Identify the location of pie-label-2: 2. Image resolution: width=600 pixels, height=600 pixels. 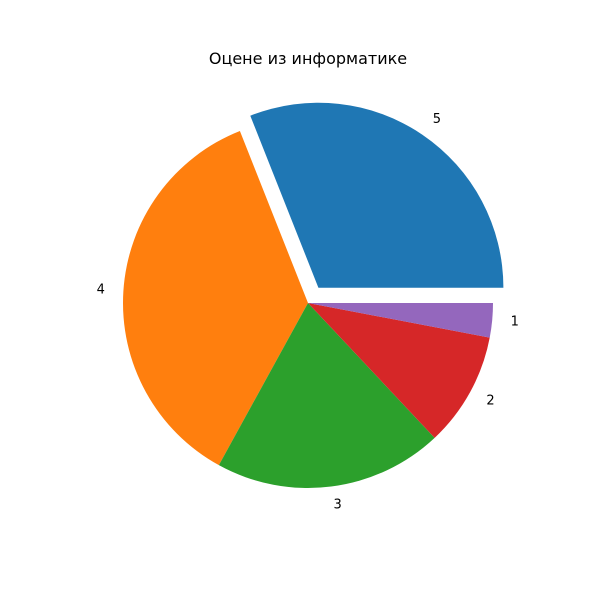
(490, 401).